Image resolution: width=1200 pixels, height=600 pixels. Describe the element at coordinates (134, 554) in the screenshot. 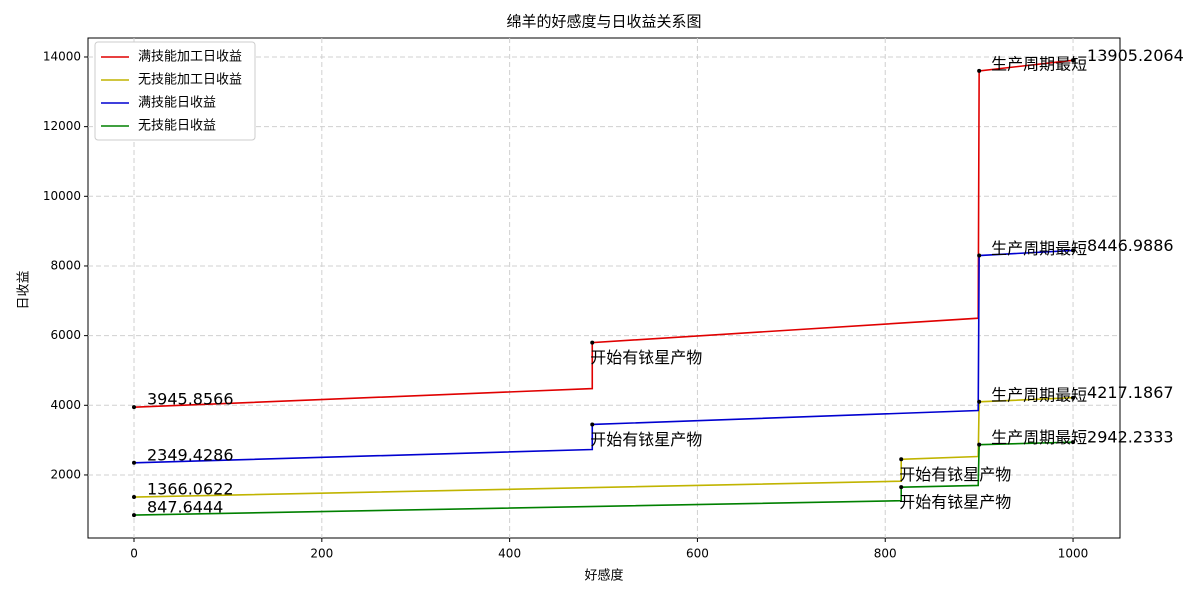

I see `x-tick-label: 0` at that location.